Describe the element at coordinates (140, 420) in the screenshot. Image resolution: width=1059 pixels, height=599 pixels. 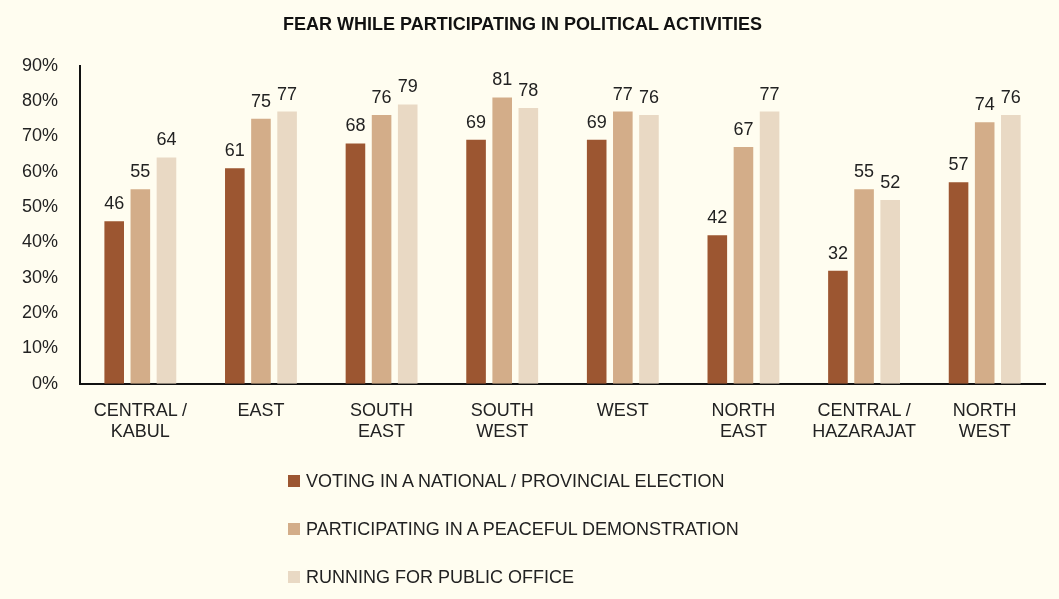
I see `x-tick-label: CENTRAL / KABUL` at that location.